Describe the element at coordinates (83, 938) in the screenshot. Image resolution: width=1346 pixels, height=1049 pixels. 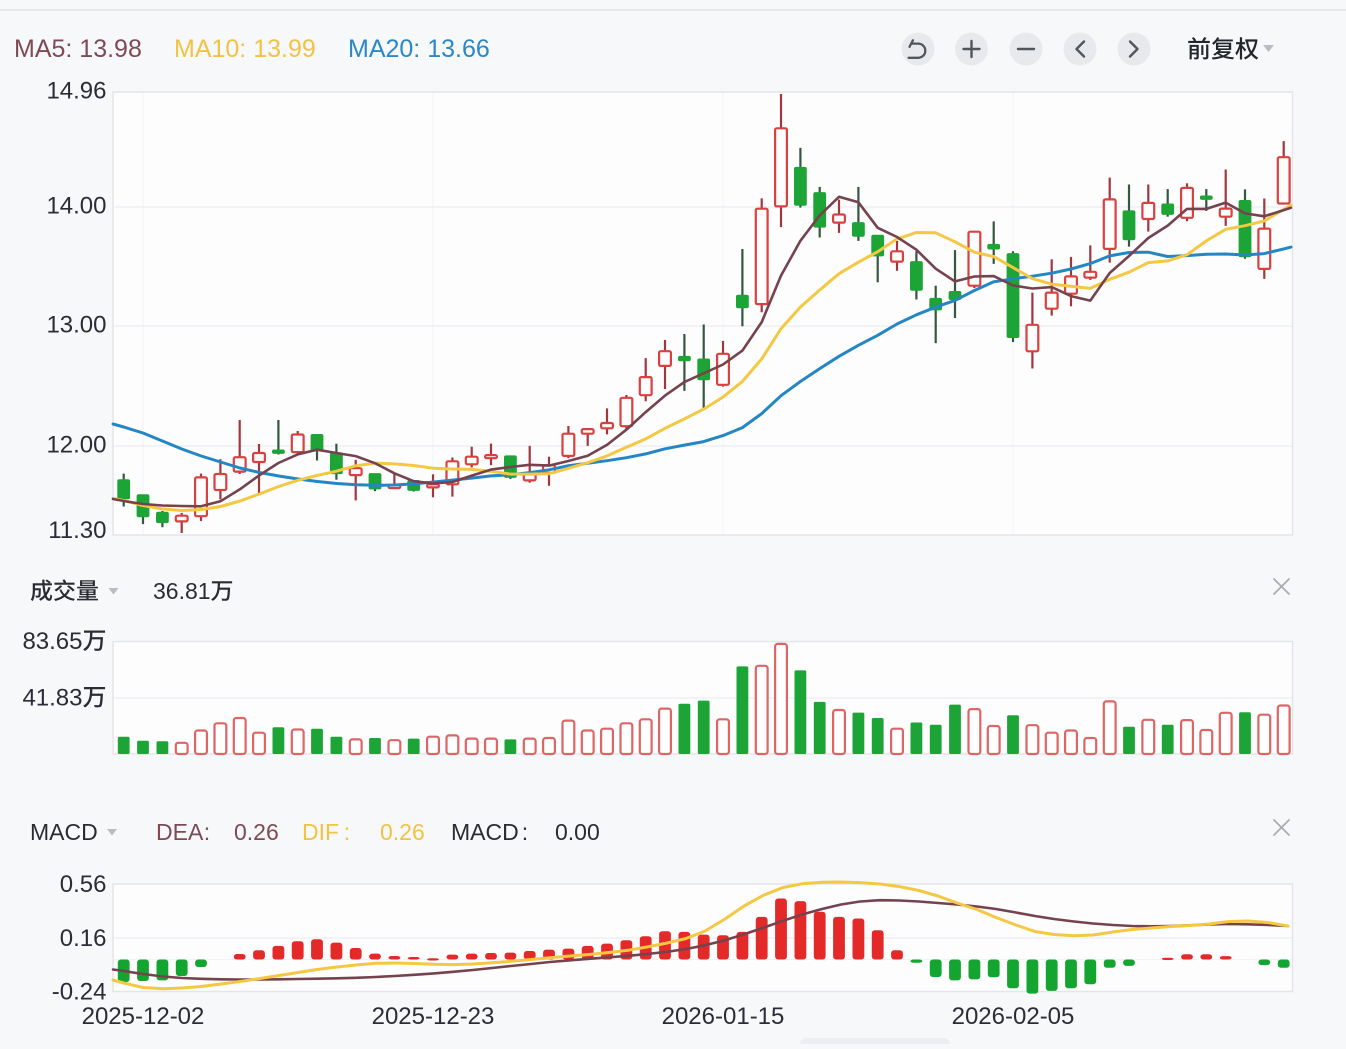
I see `svg-text: 0.16` at that location.